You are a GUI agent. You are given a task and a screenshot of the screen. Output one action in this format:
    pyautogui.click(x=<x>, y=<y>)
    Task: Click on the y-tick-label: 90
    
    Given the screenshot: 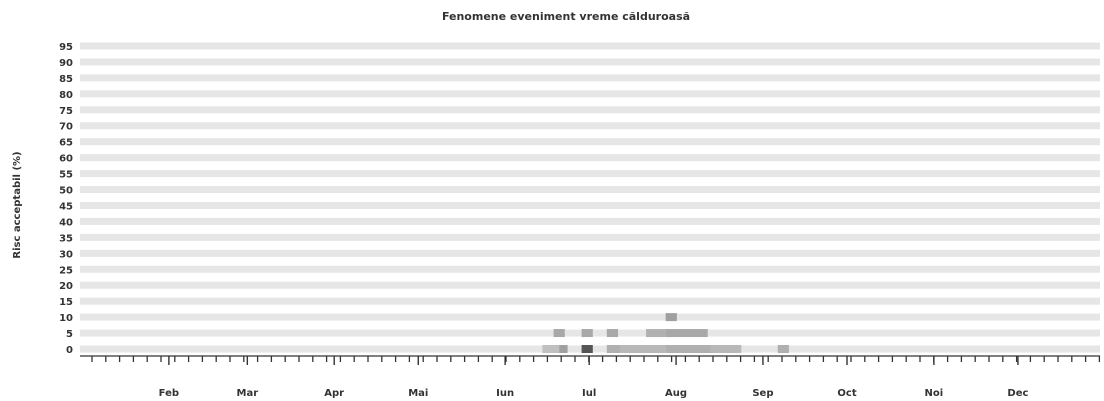 What is the action you would take?
    pyautogui.click(x=66, y=63)
    